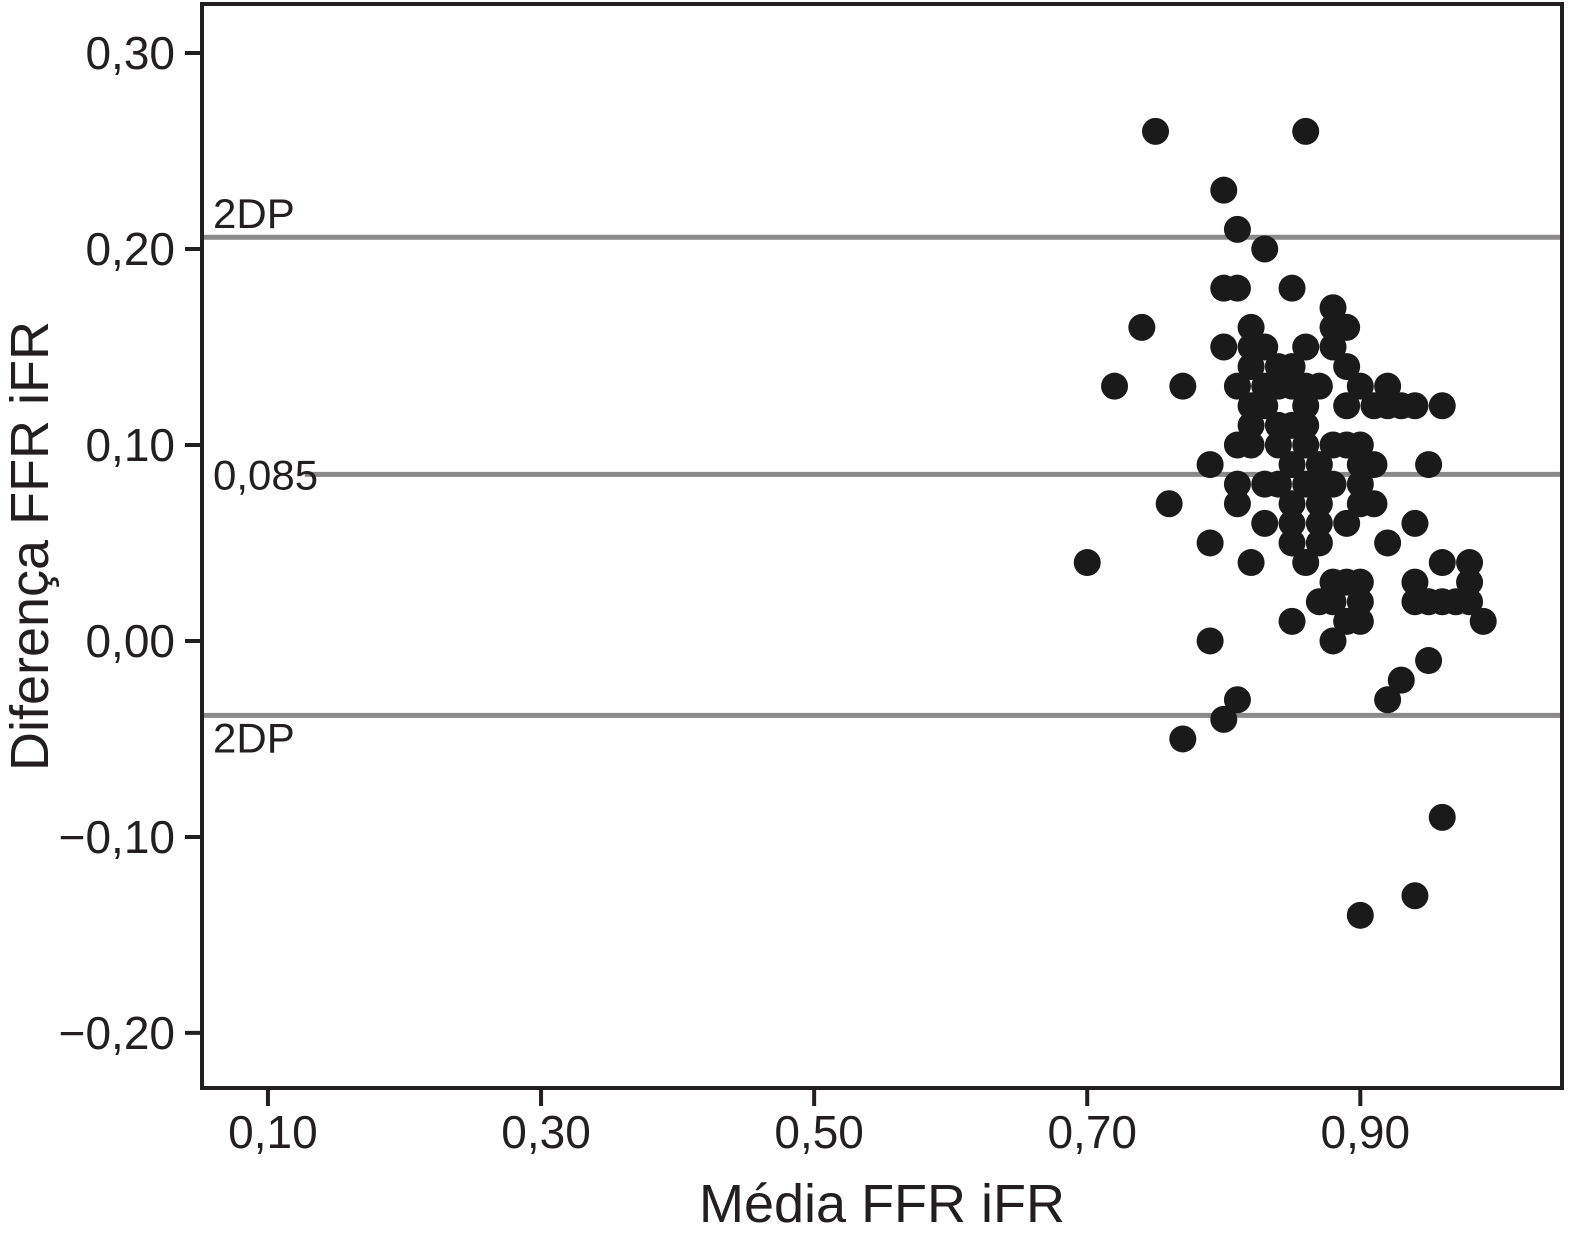 This screenshot has width=1569, height=1241. I want to click on y-tick-label: 0,10, so click(130, 445).